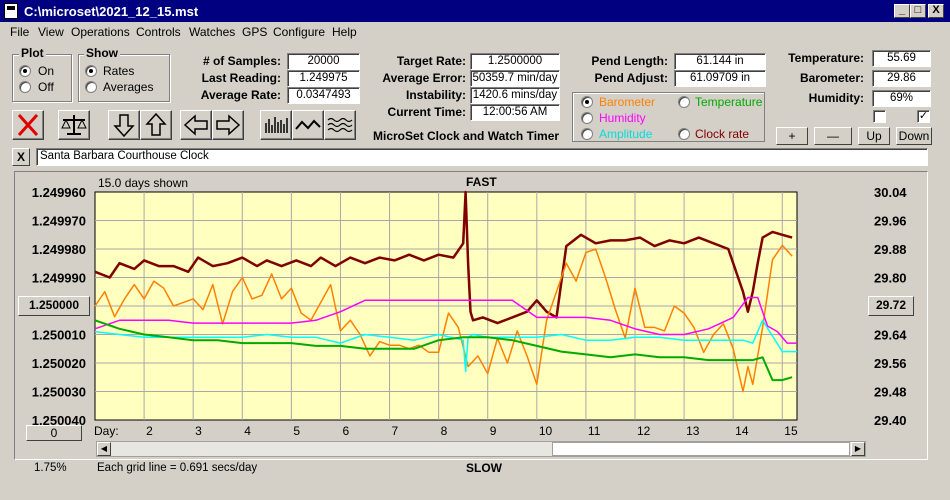 This screenshot has height=500, width=950. What do you see at coordinates (255, 32) in the screenshot?
I see `menu-gps: GPS` at bounding box center [255, 32].